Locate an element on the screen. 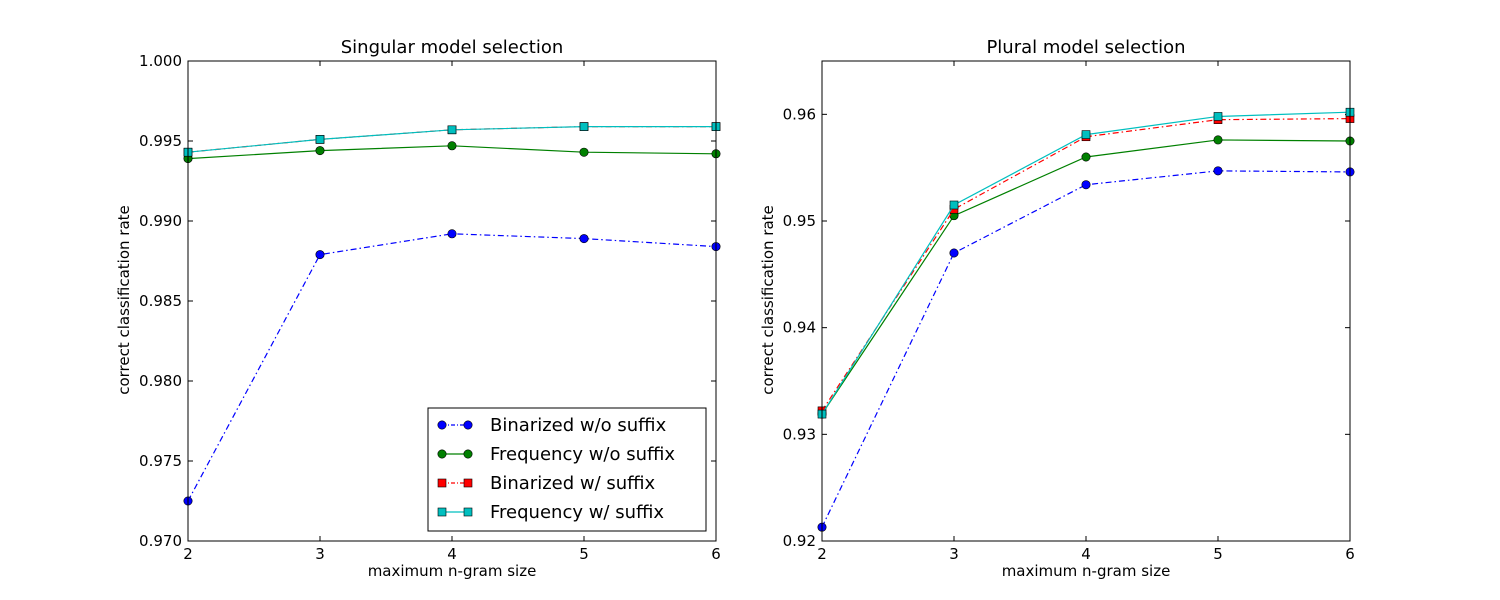  legend-box is located at coordinates (567, 469).